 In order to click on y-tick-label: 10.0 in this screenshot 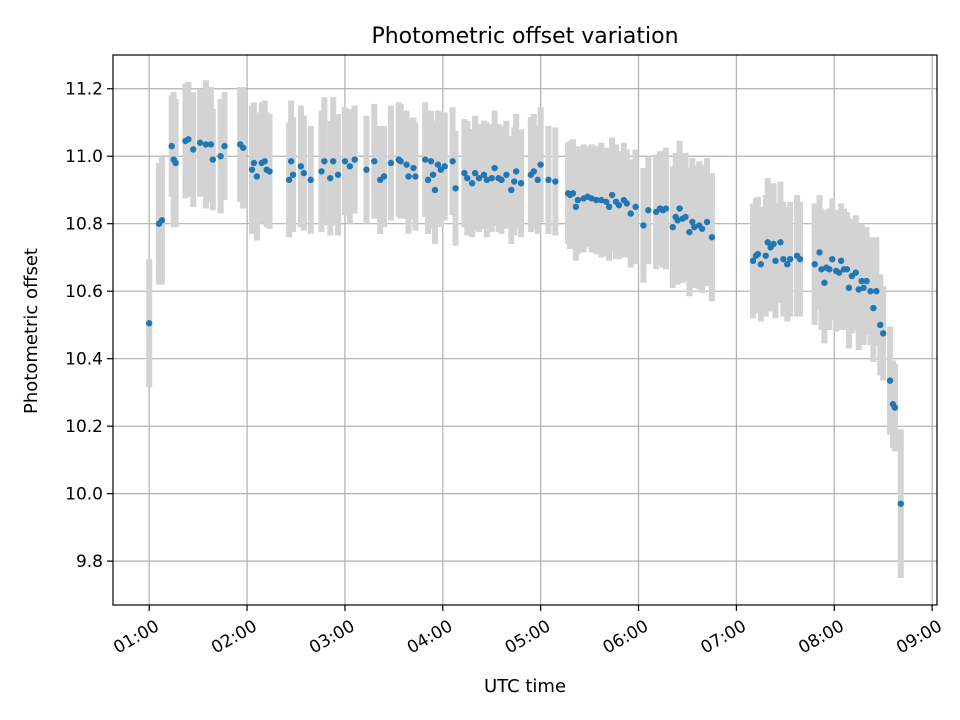, I will do `click(84, 495)`.